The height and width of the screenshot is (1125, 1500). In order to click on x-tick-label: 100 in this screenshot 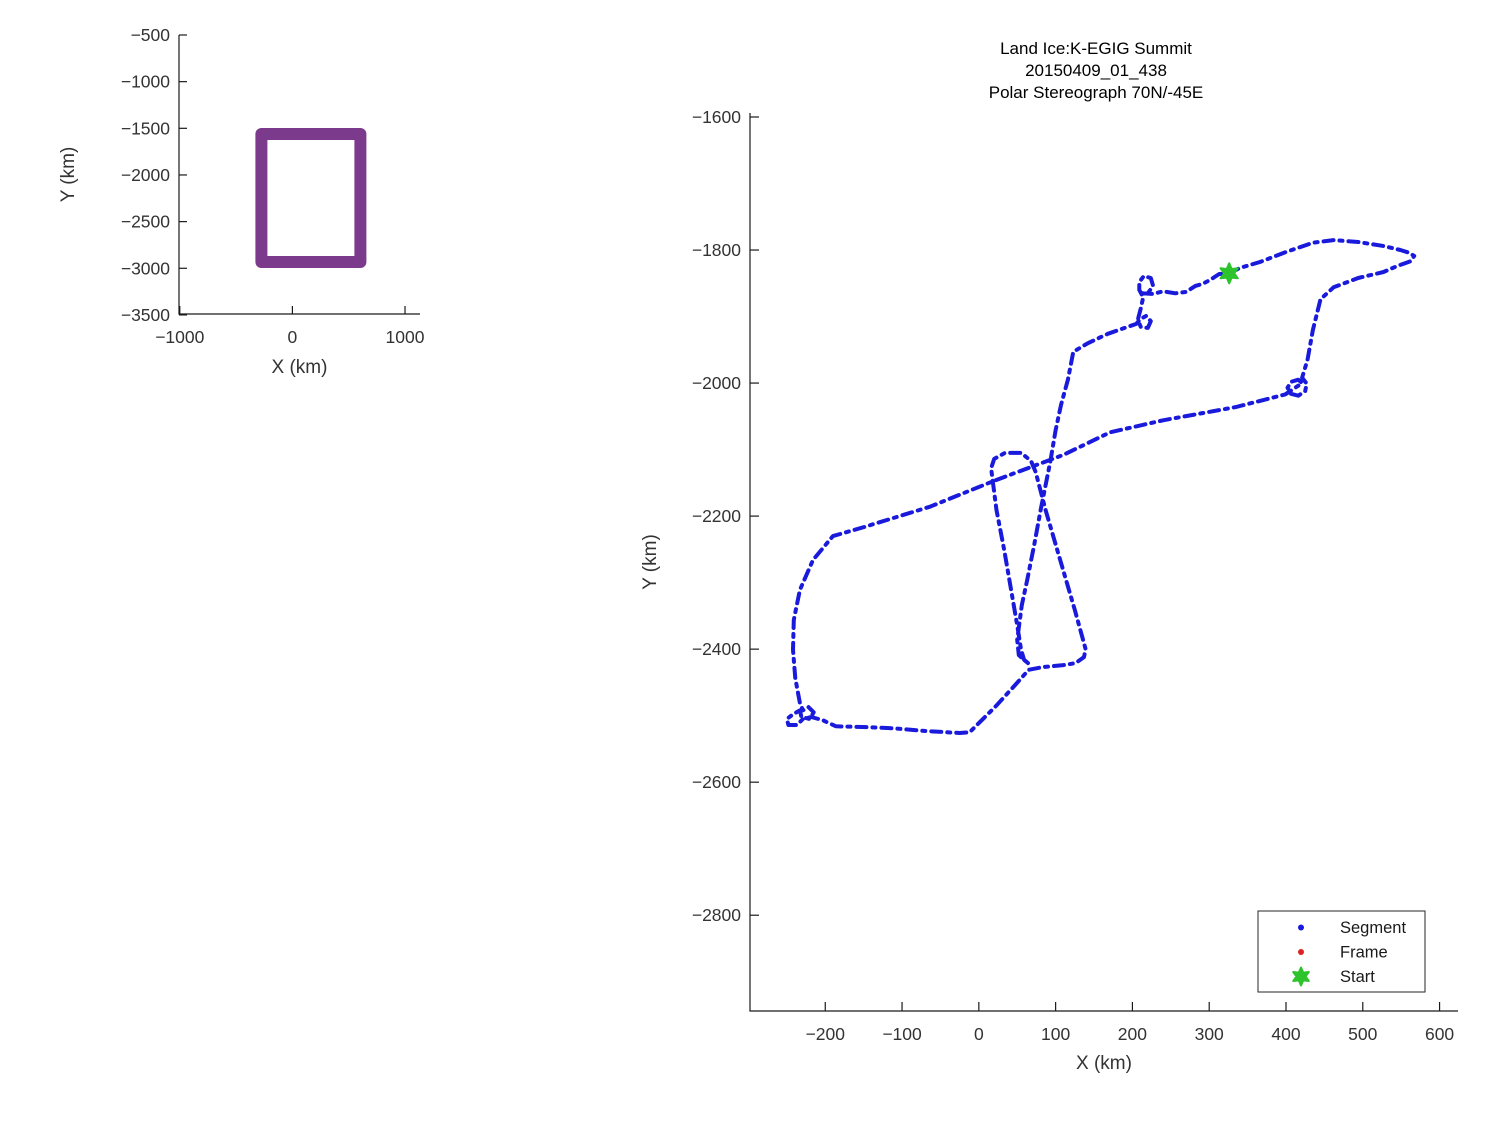, I will do `click(1055, 1034)`.